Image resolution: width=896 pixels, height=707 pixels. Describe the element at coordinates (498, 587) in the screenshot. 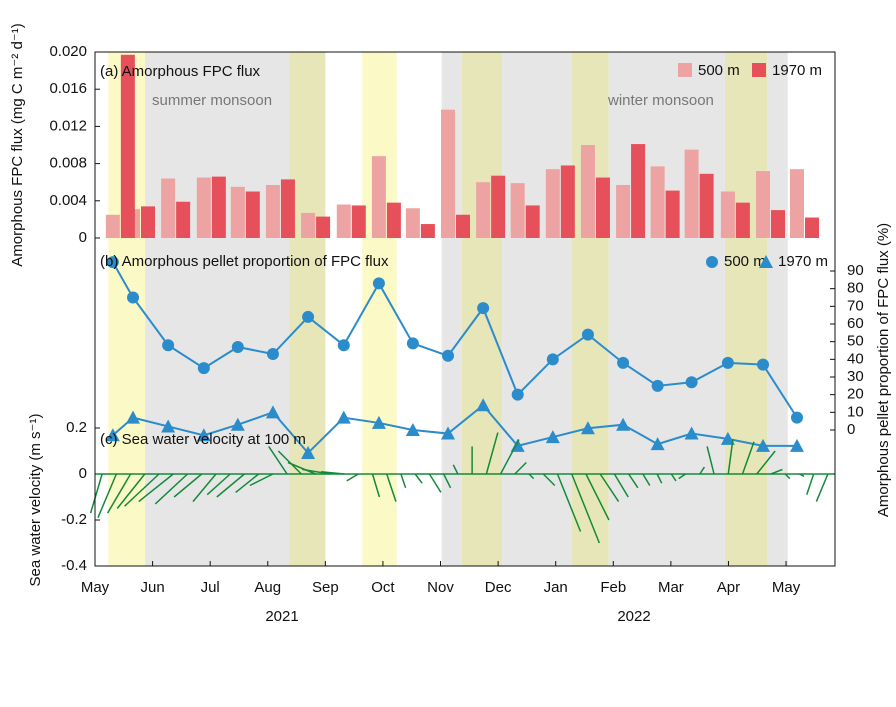

I see `x-tick-label: Dec` at that location.